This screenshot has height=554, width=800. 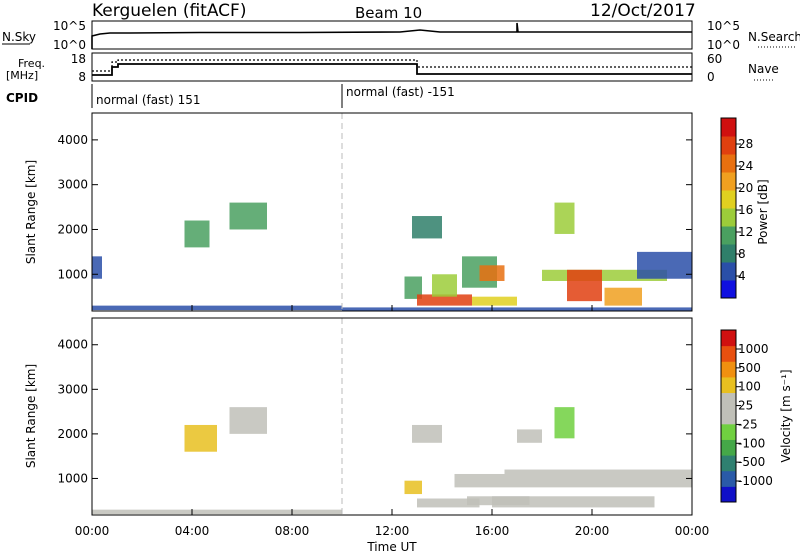 What do you see at coordinates (748, 424) in the screenshot?
I see `velocity-cbar-tick-label: -25` at bounding box center [748, 424].